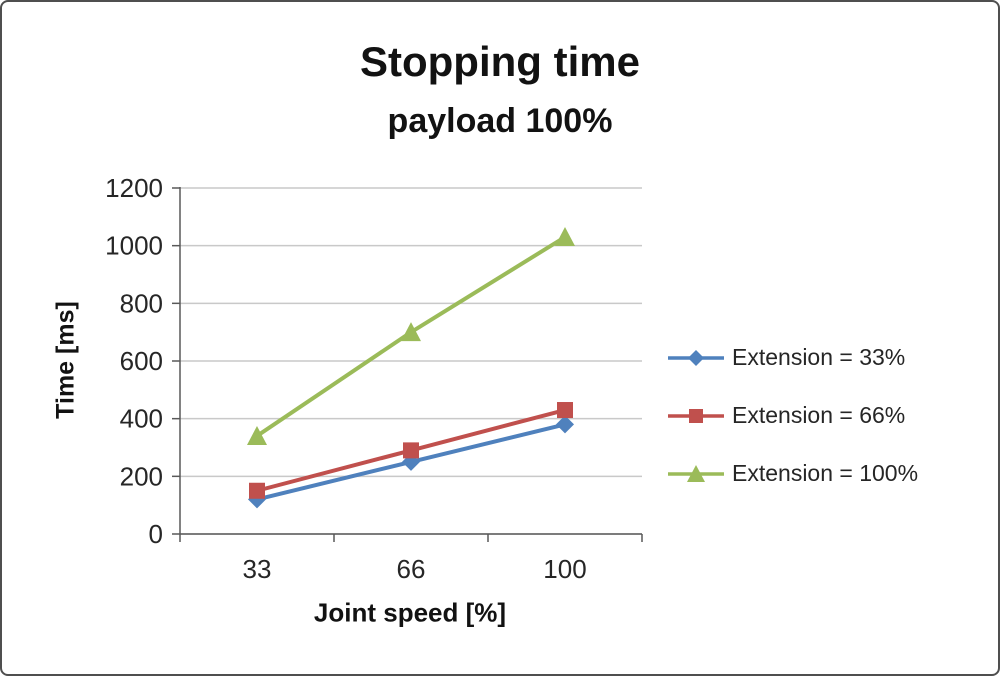 The height and width of the screenshot is (678, 1000). I want to click on legend-item: Extension = 33%, so click(792, 357).